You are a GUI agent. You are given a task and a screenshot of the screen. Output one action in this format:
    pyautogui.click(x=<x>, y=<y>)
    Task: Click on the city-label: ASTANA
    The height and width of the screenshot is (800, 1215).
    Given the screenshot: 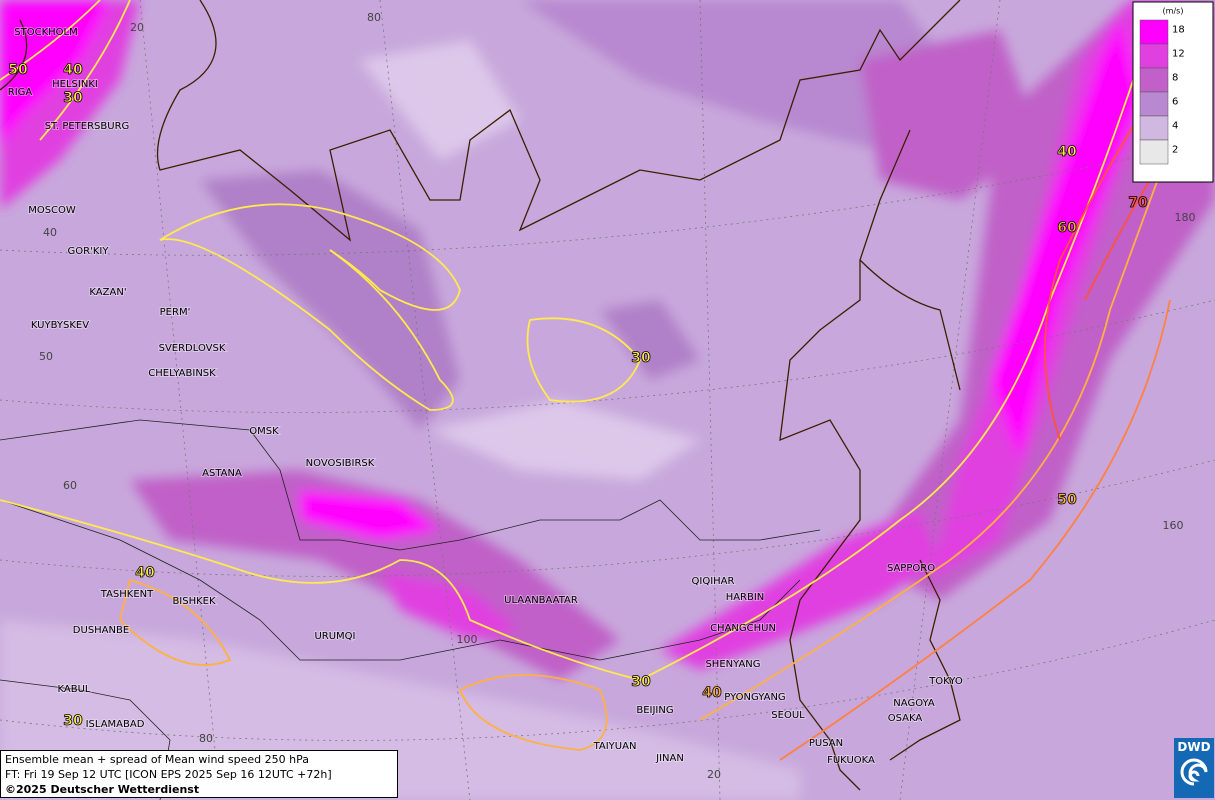 What is the action you would take?
    pyautogui.click(x=222, y=473)
    